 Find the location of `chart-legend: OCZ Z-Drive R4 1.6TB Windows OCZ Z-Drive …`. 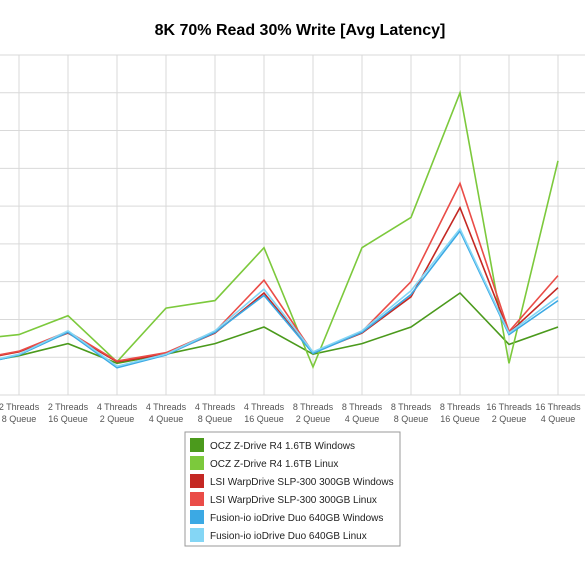

chart-legend: OCZ Z-Drive R4 1.6TB Windows OCZ Z-Drive … is located at coordinates (292, 489).